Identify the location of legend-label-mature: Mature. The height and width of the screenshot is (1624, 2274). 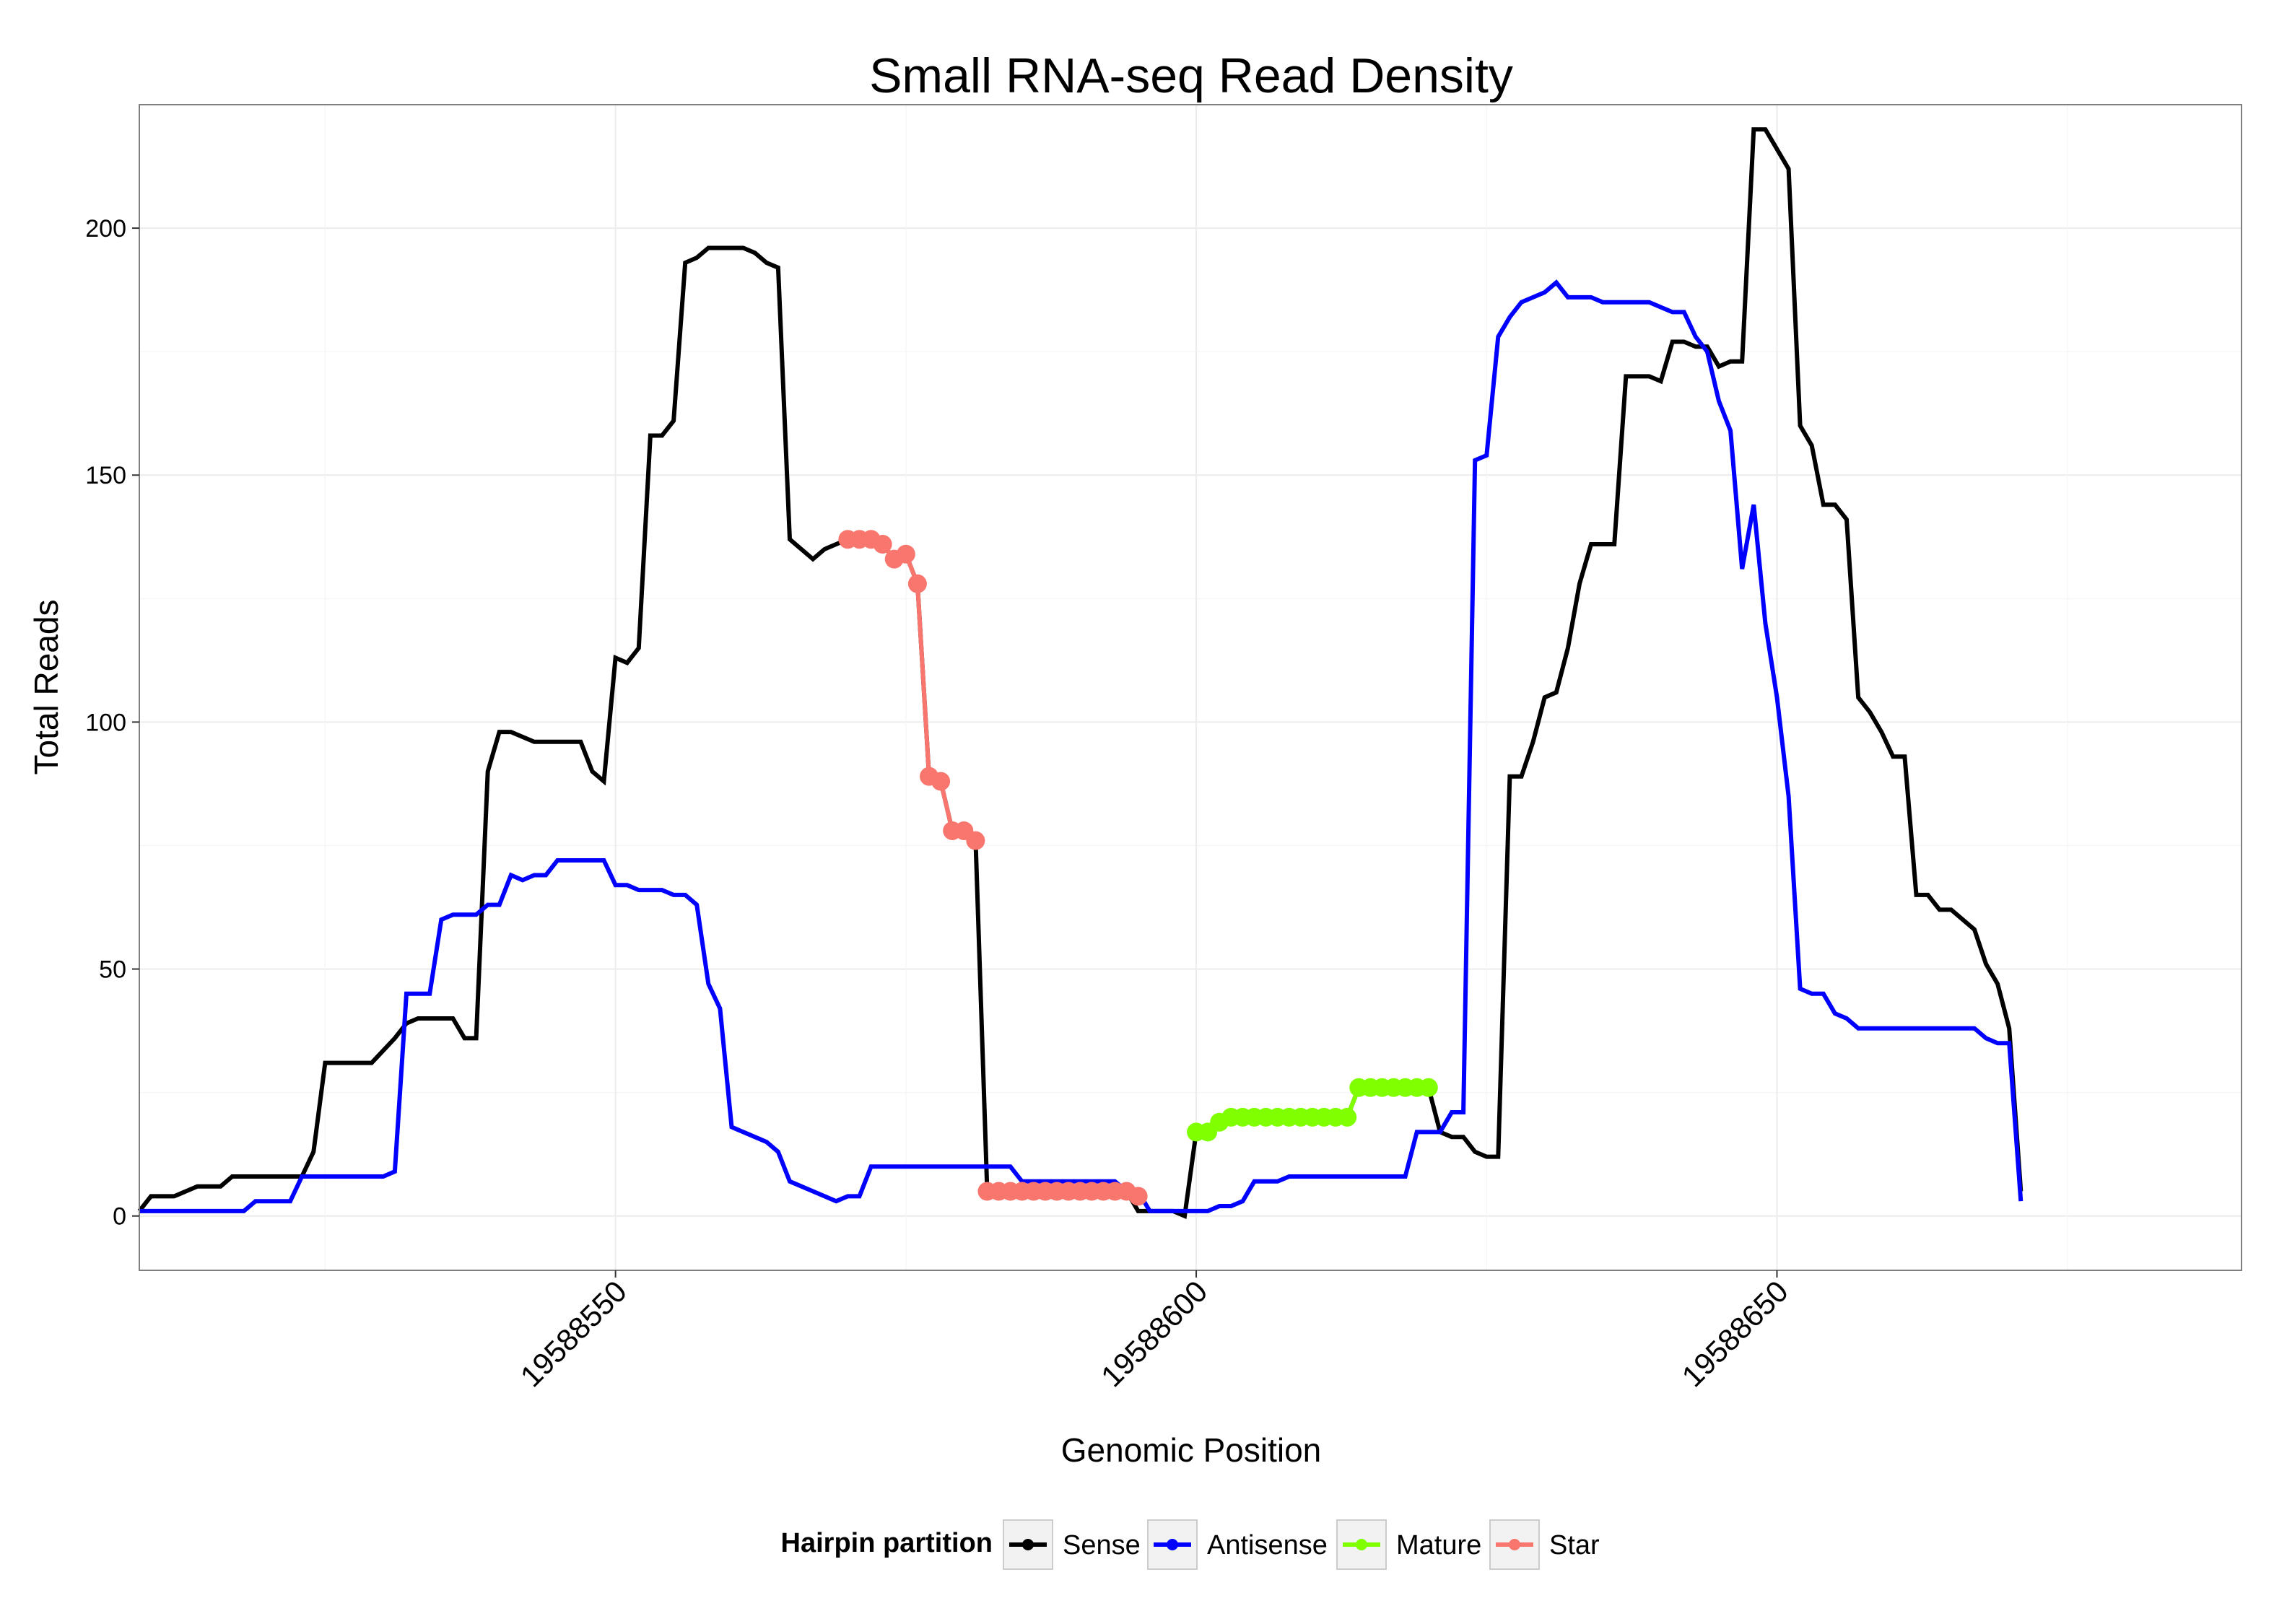
(1439, 1545).